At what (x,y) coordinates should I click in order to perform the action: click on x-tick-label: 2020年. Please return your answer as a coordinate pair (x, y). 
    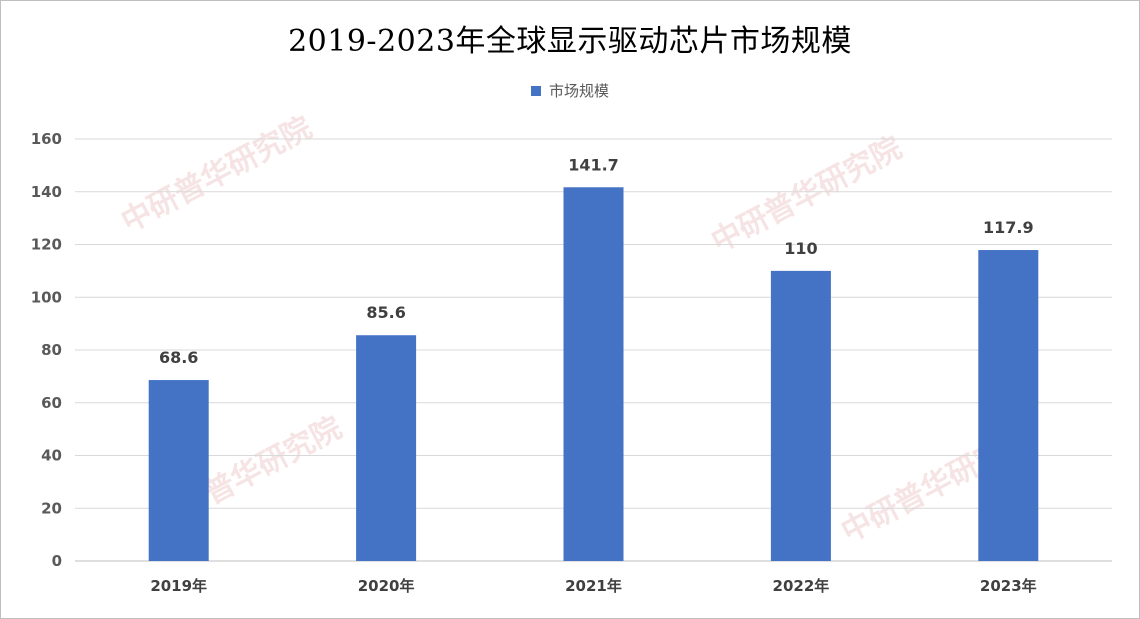
    Looking at the image, I should click on (386, 586).